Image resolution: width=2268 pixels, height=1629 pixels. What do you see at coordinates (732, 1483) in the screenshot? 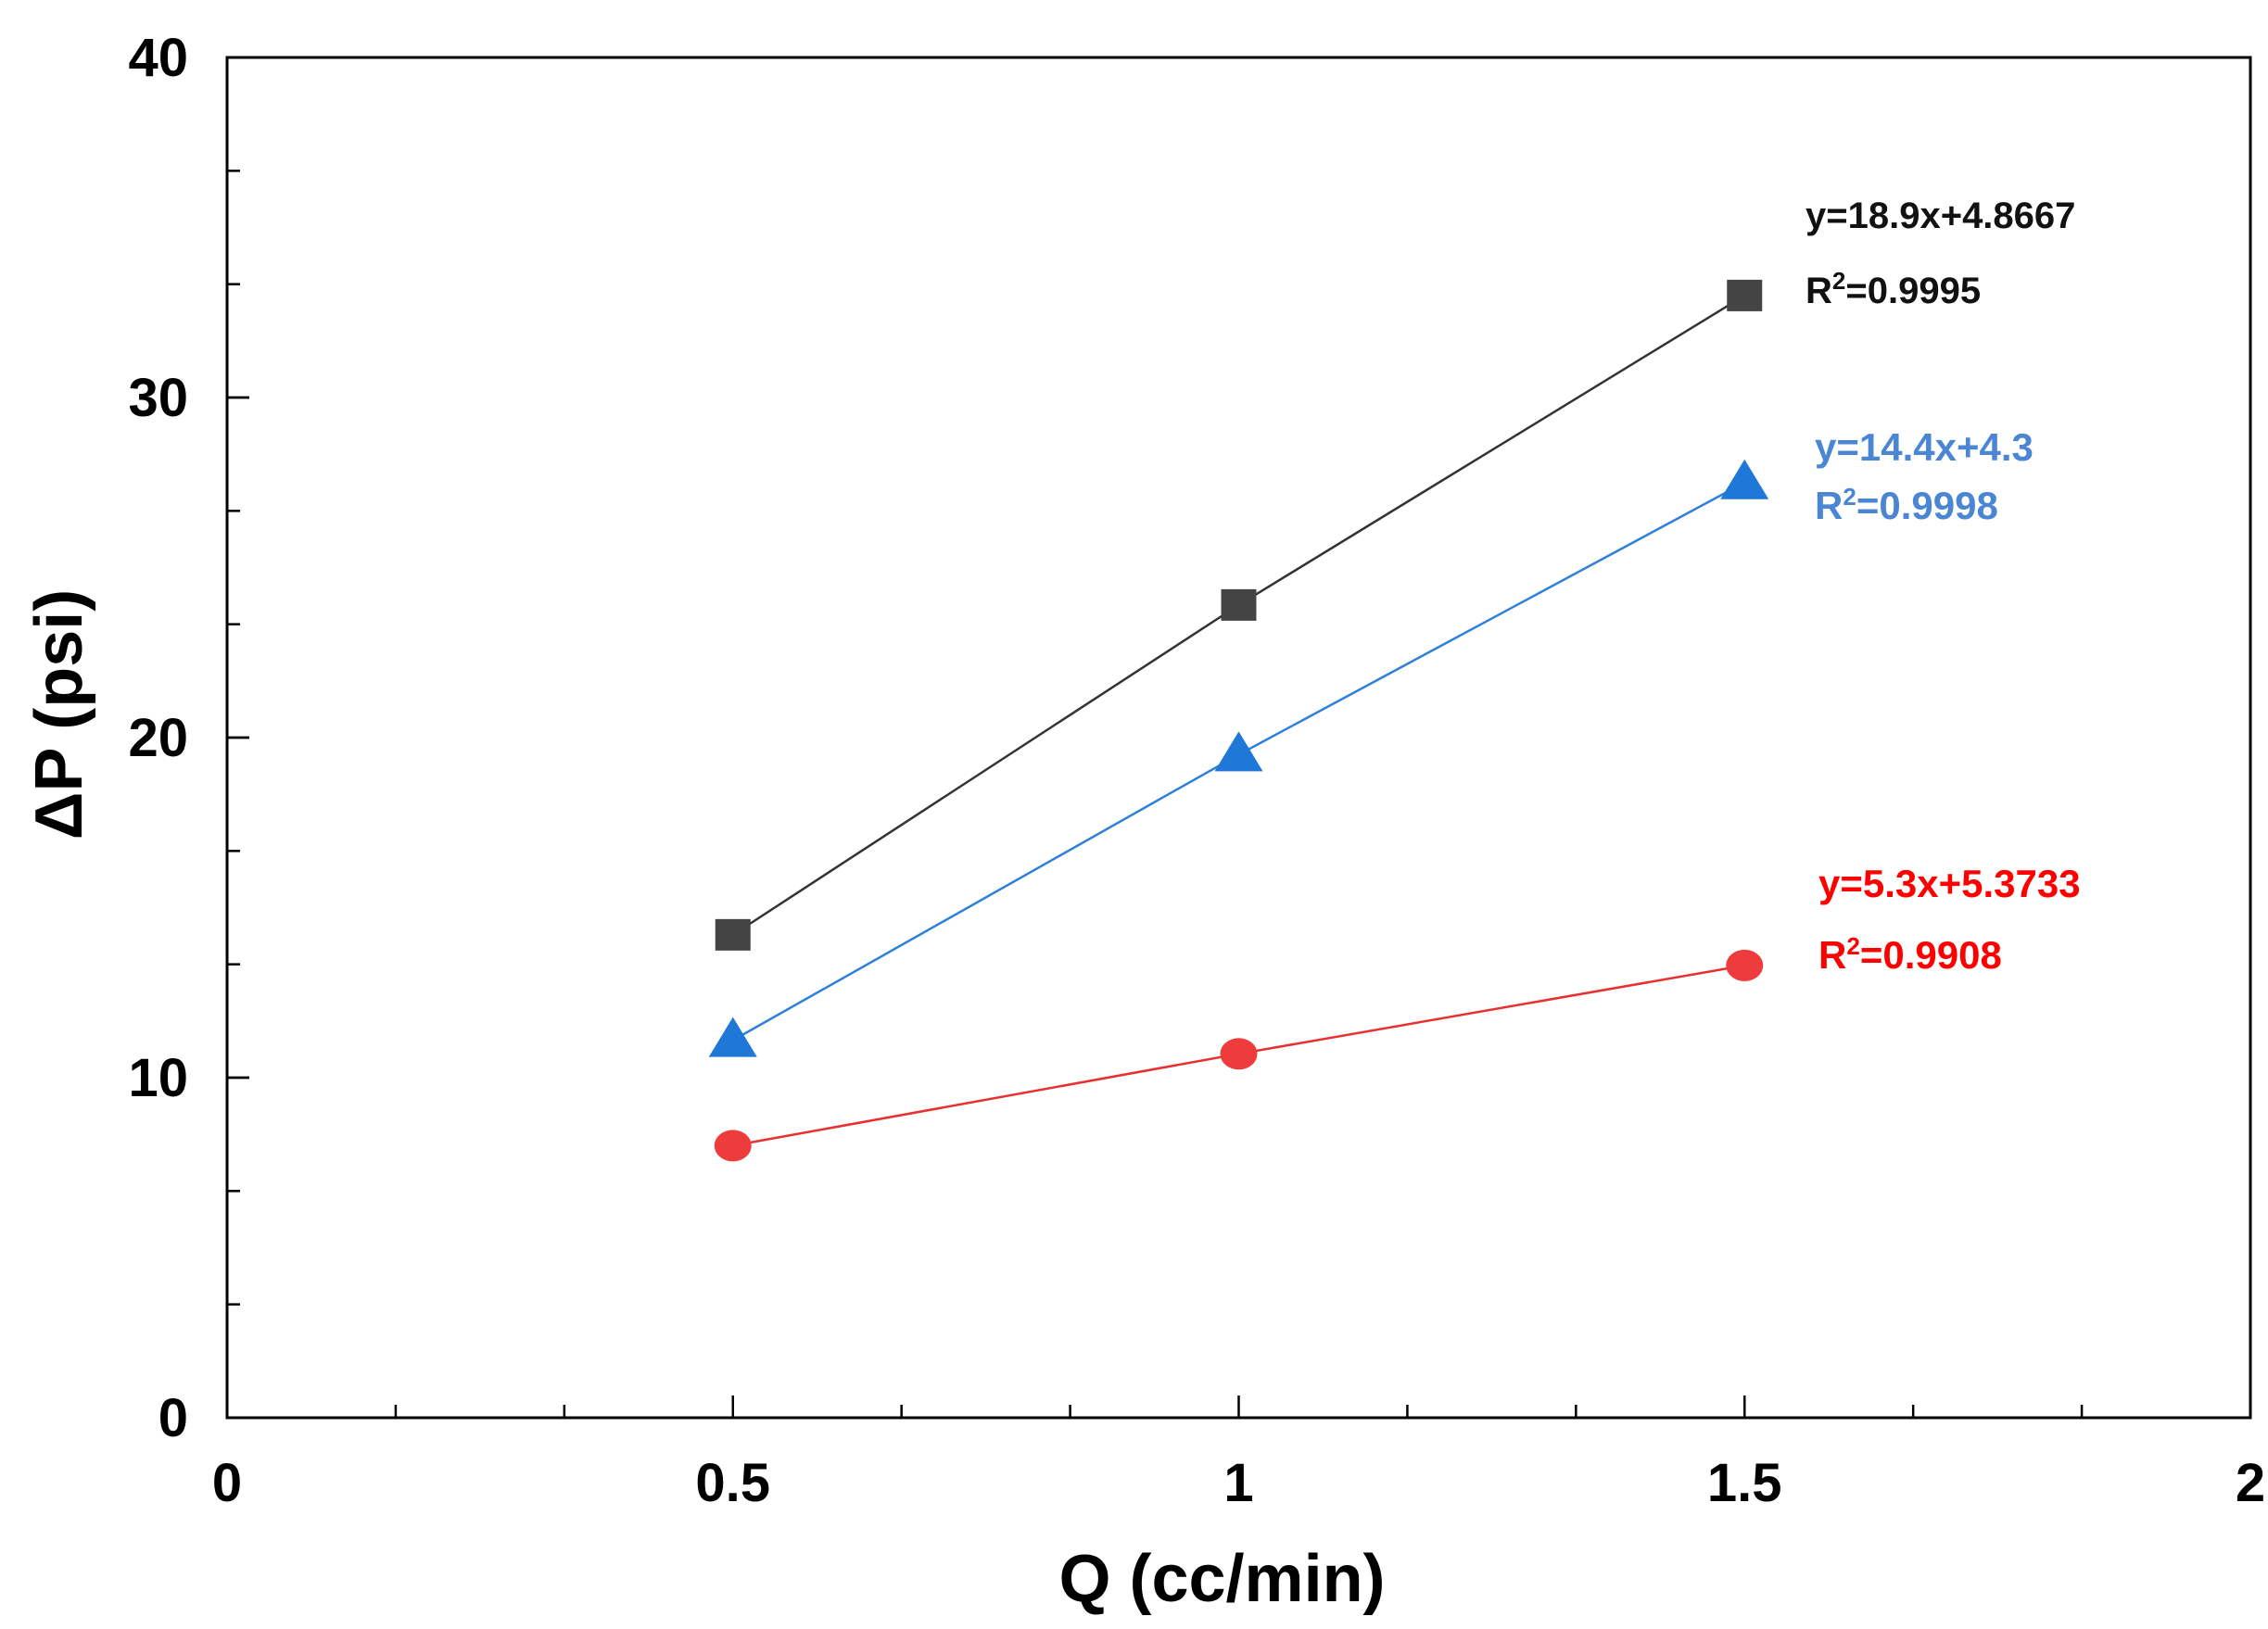
I see `x-tick-label: 0.5` at bounding box center [732, 1483].